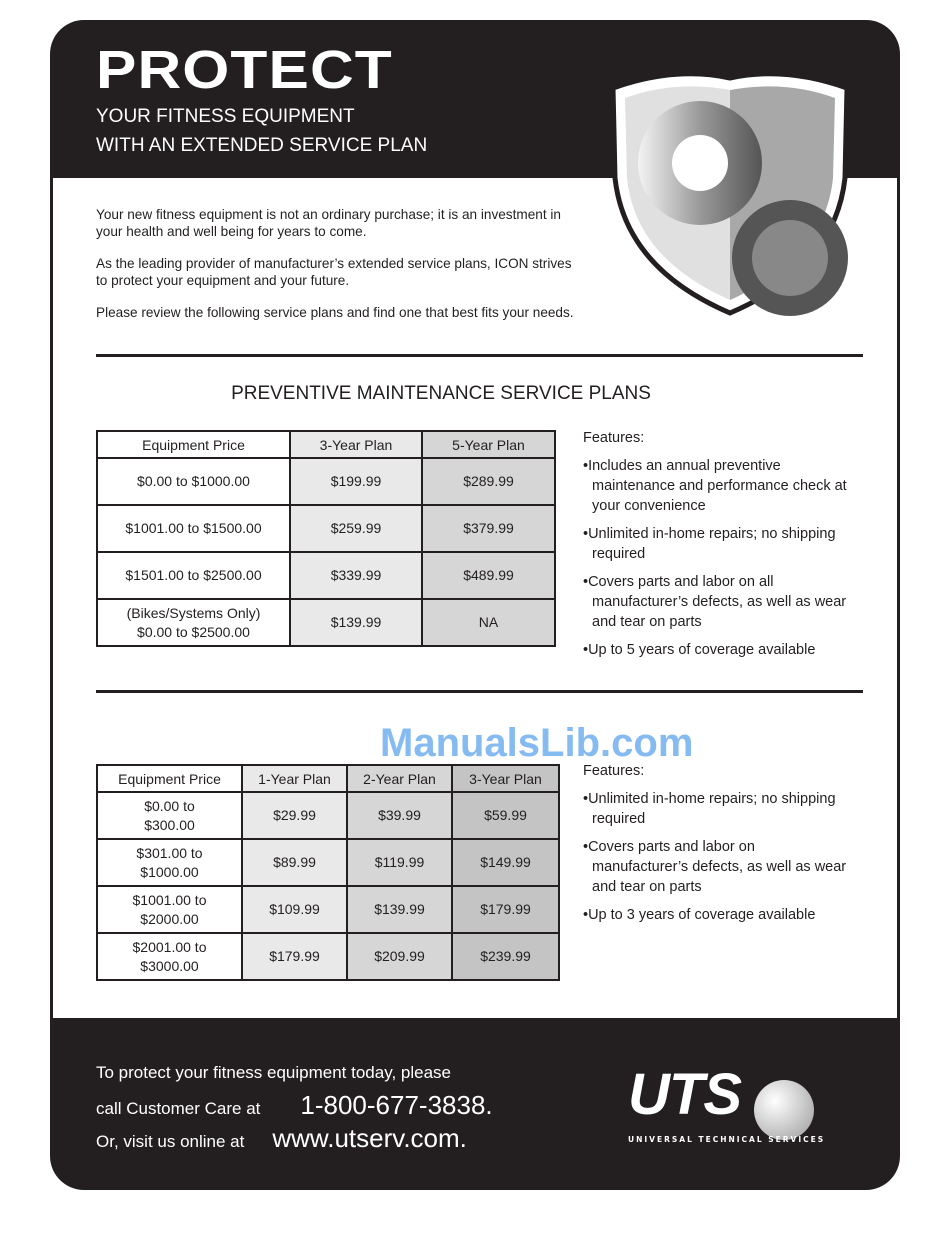 This screenshot has height=1254, width=950. I want to click on shield-gears-icon, so click(730, 193).